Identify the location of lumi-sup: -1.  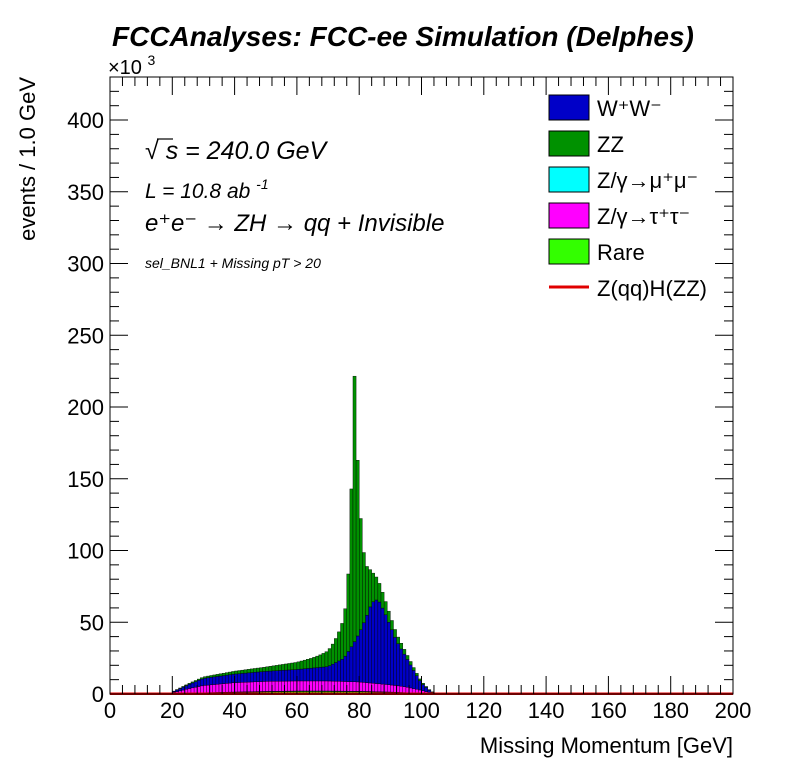
(262, 184).